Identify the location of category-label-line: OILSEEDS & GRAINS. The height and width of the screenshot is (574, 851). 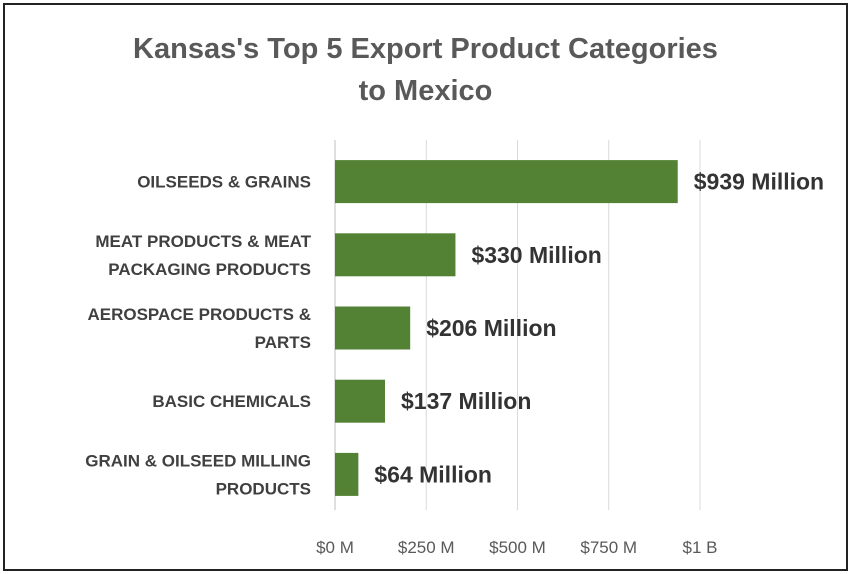
(224, 182).